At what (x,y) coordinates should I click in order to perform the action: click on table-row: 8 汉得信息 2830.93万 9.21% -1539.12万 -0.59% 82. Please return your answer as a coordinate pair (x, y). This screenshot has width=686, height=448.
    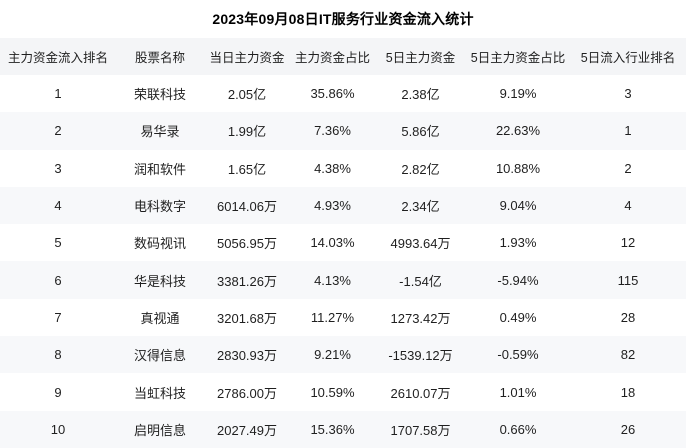
    Looking at the image, I should click on (343, 355).